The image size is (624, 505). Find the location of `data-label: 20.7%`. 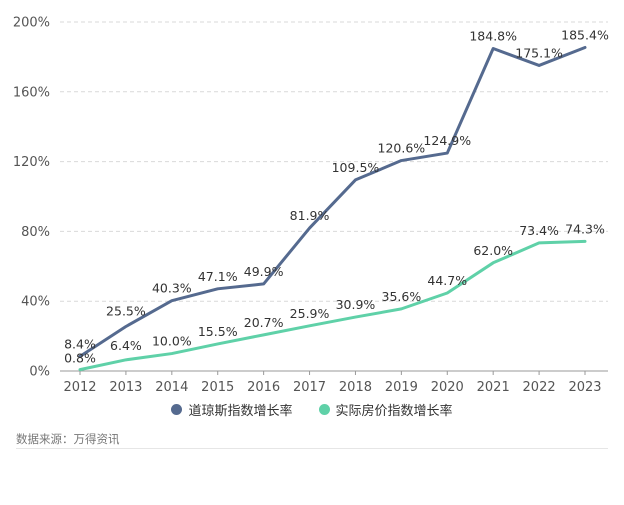

data-label: 20.7% is located at coordinates (264, 322).